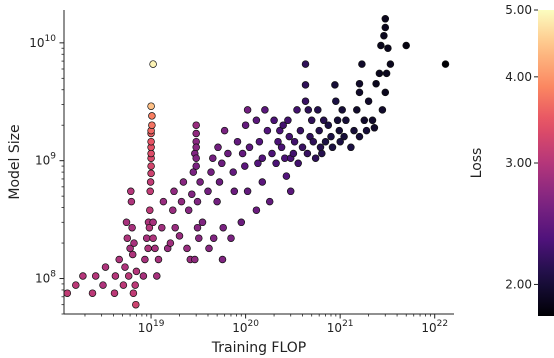  What do you see at coordinates (521, 147) in the screenshot?
I see `colorbar-ticks: 2.00 3.00 4.00 5.00` at bounding box center [521, 147].